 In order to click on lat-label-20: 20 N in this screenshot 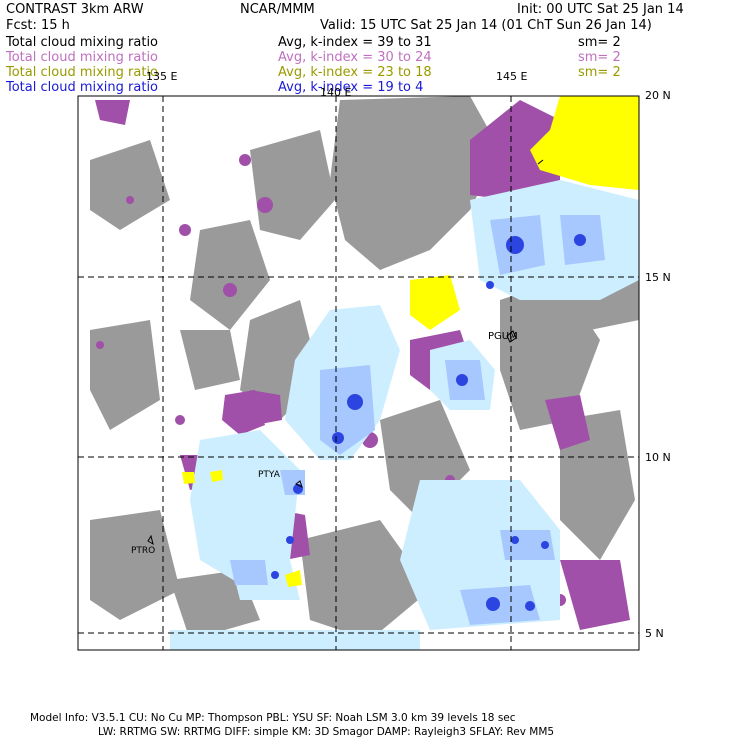, I will do `click(658, 95)`.